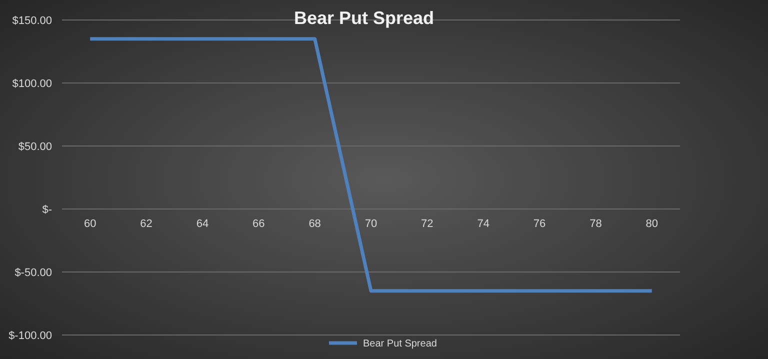  Describe the element at coordinates (32, 20) in the screenshot. I see `y-tick-label: $150.00` at that location.